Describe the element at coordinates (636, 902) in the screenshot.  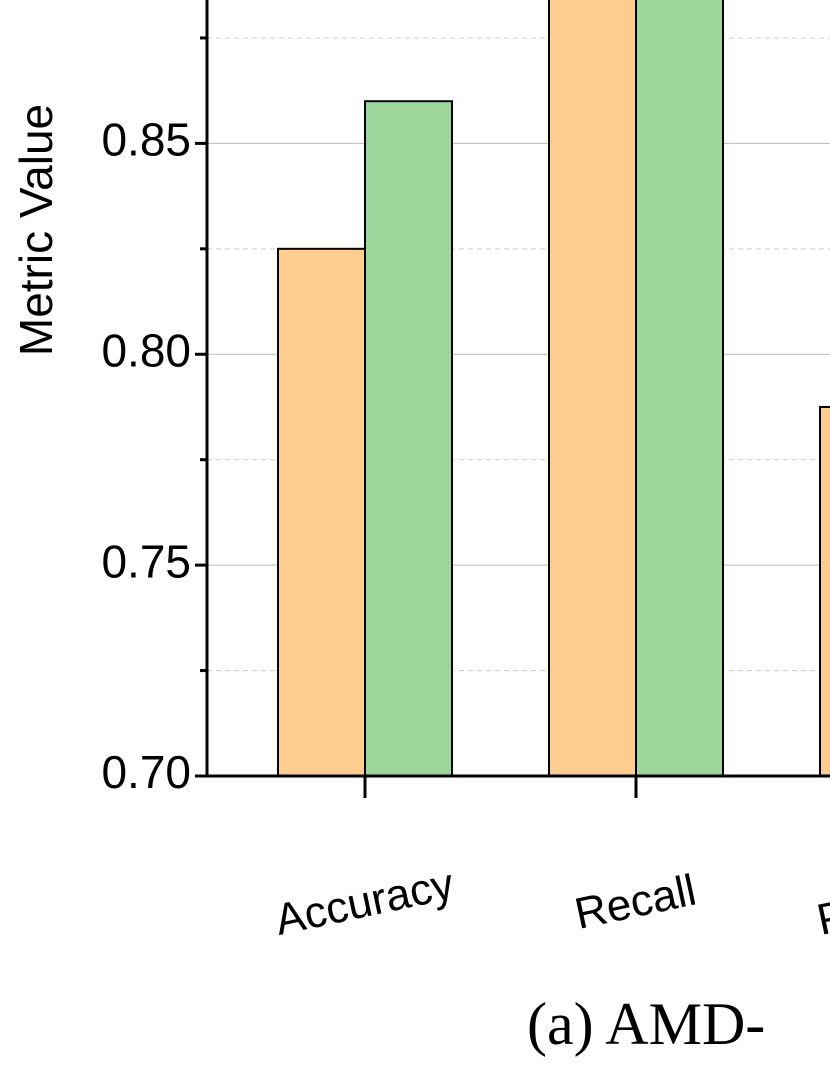
I see `x-tick-label: Recall` at that location.